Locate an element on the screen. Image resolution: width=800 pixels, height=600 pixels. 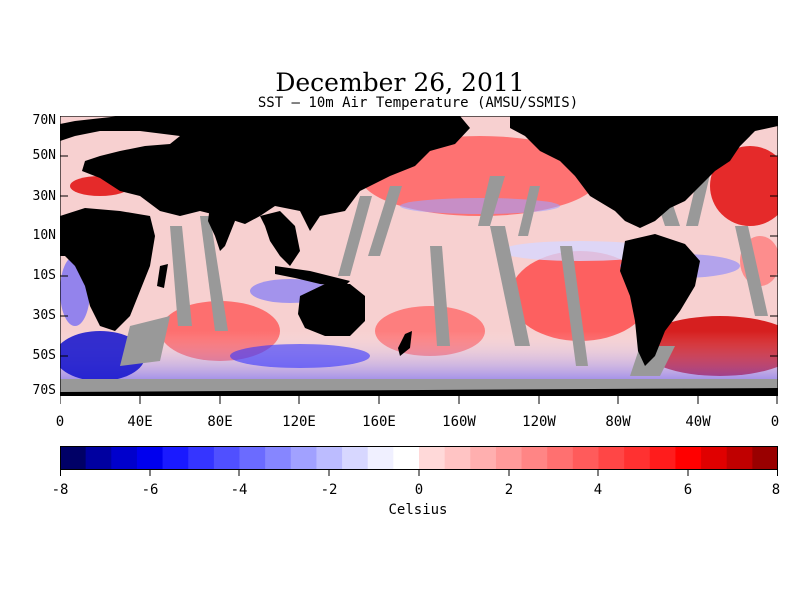
lon-label-0-east: 0 is located at coordinates (775, 422).